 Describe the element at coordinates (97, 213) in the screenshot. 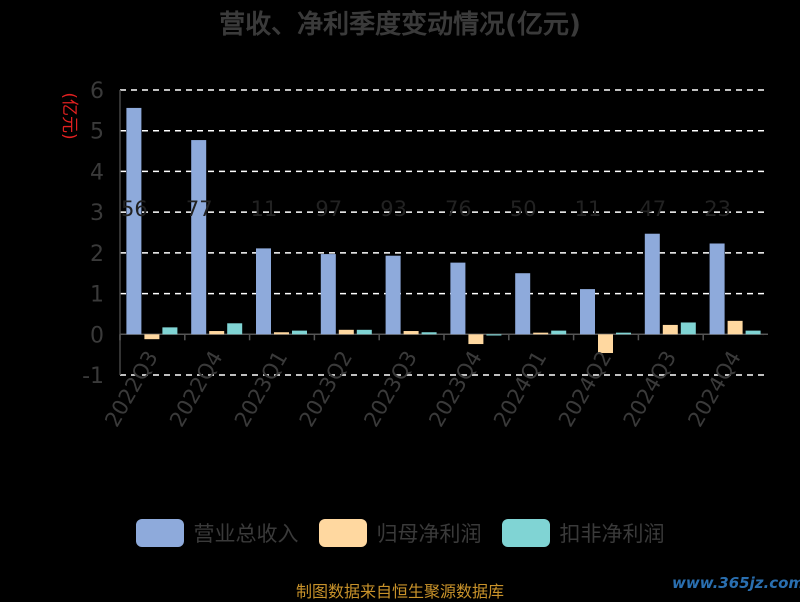

I see `y-tick-label: 3` at that location.